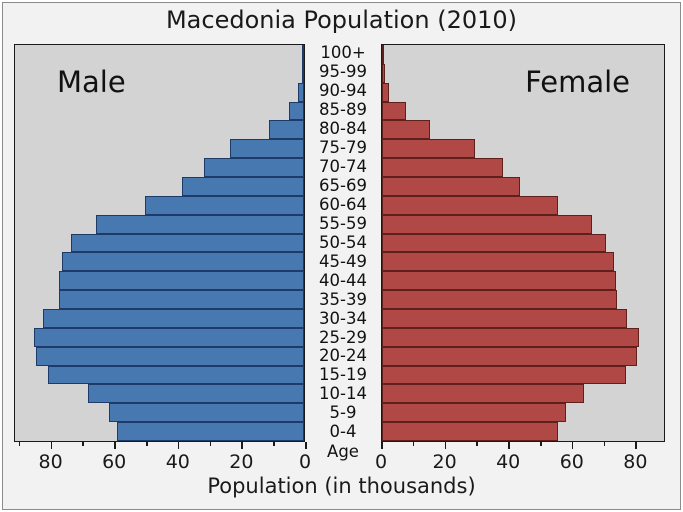  What do you see at coordinates (343, 337) in the screenshot?
I see `age-tick-label: 25-29` at bounding box center [343, 337].